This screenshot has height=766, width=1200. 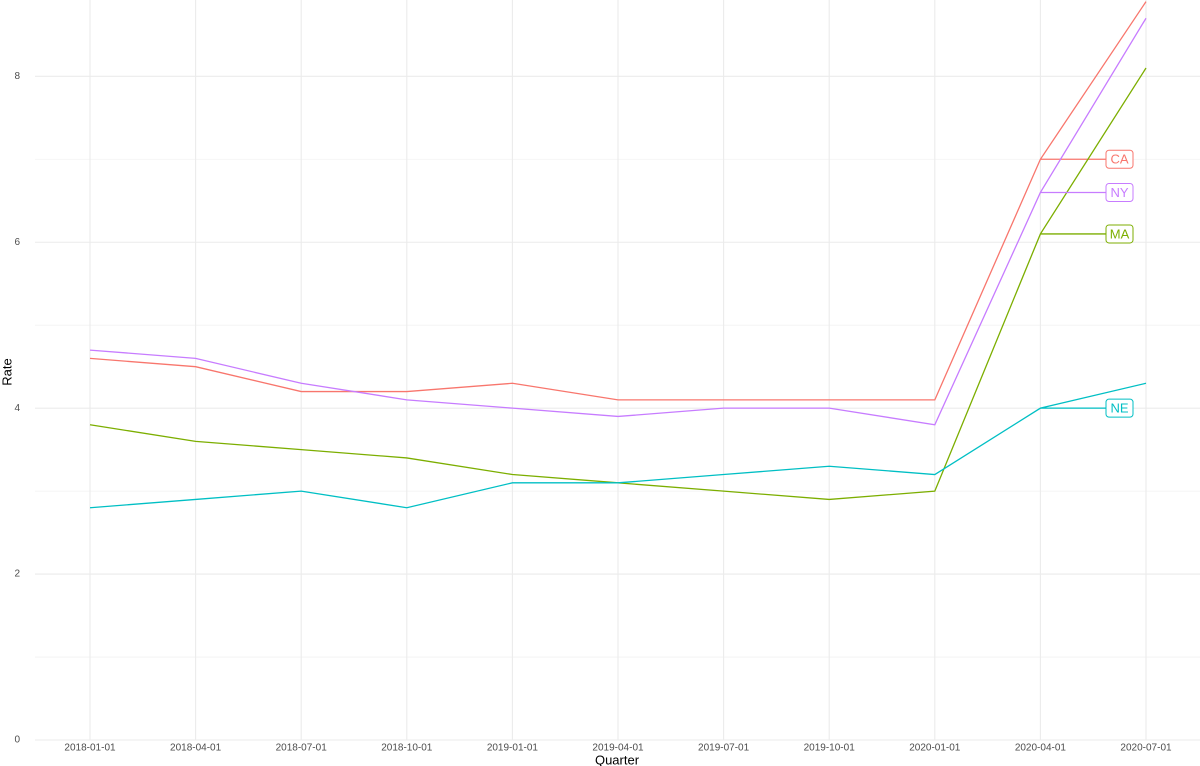 What do you see at coordinates (17, 76) in the screenshot?
I see `y-tick-label: 8` at bounding box center [17, 76].